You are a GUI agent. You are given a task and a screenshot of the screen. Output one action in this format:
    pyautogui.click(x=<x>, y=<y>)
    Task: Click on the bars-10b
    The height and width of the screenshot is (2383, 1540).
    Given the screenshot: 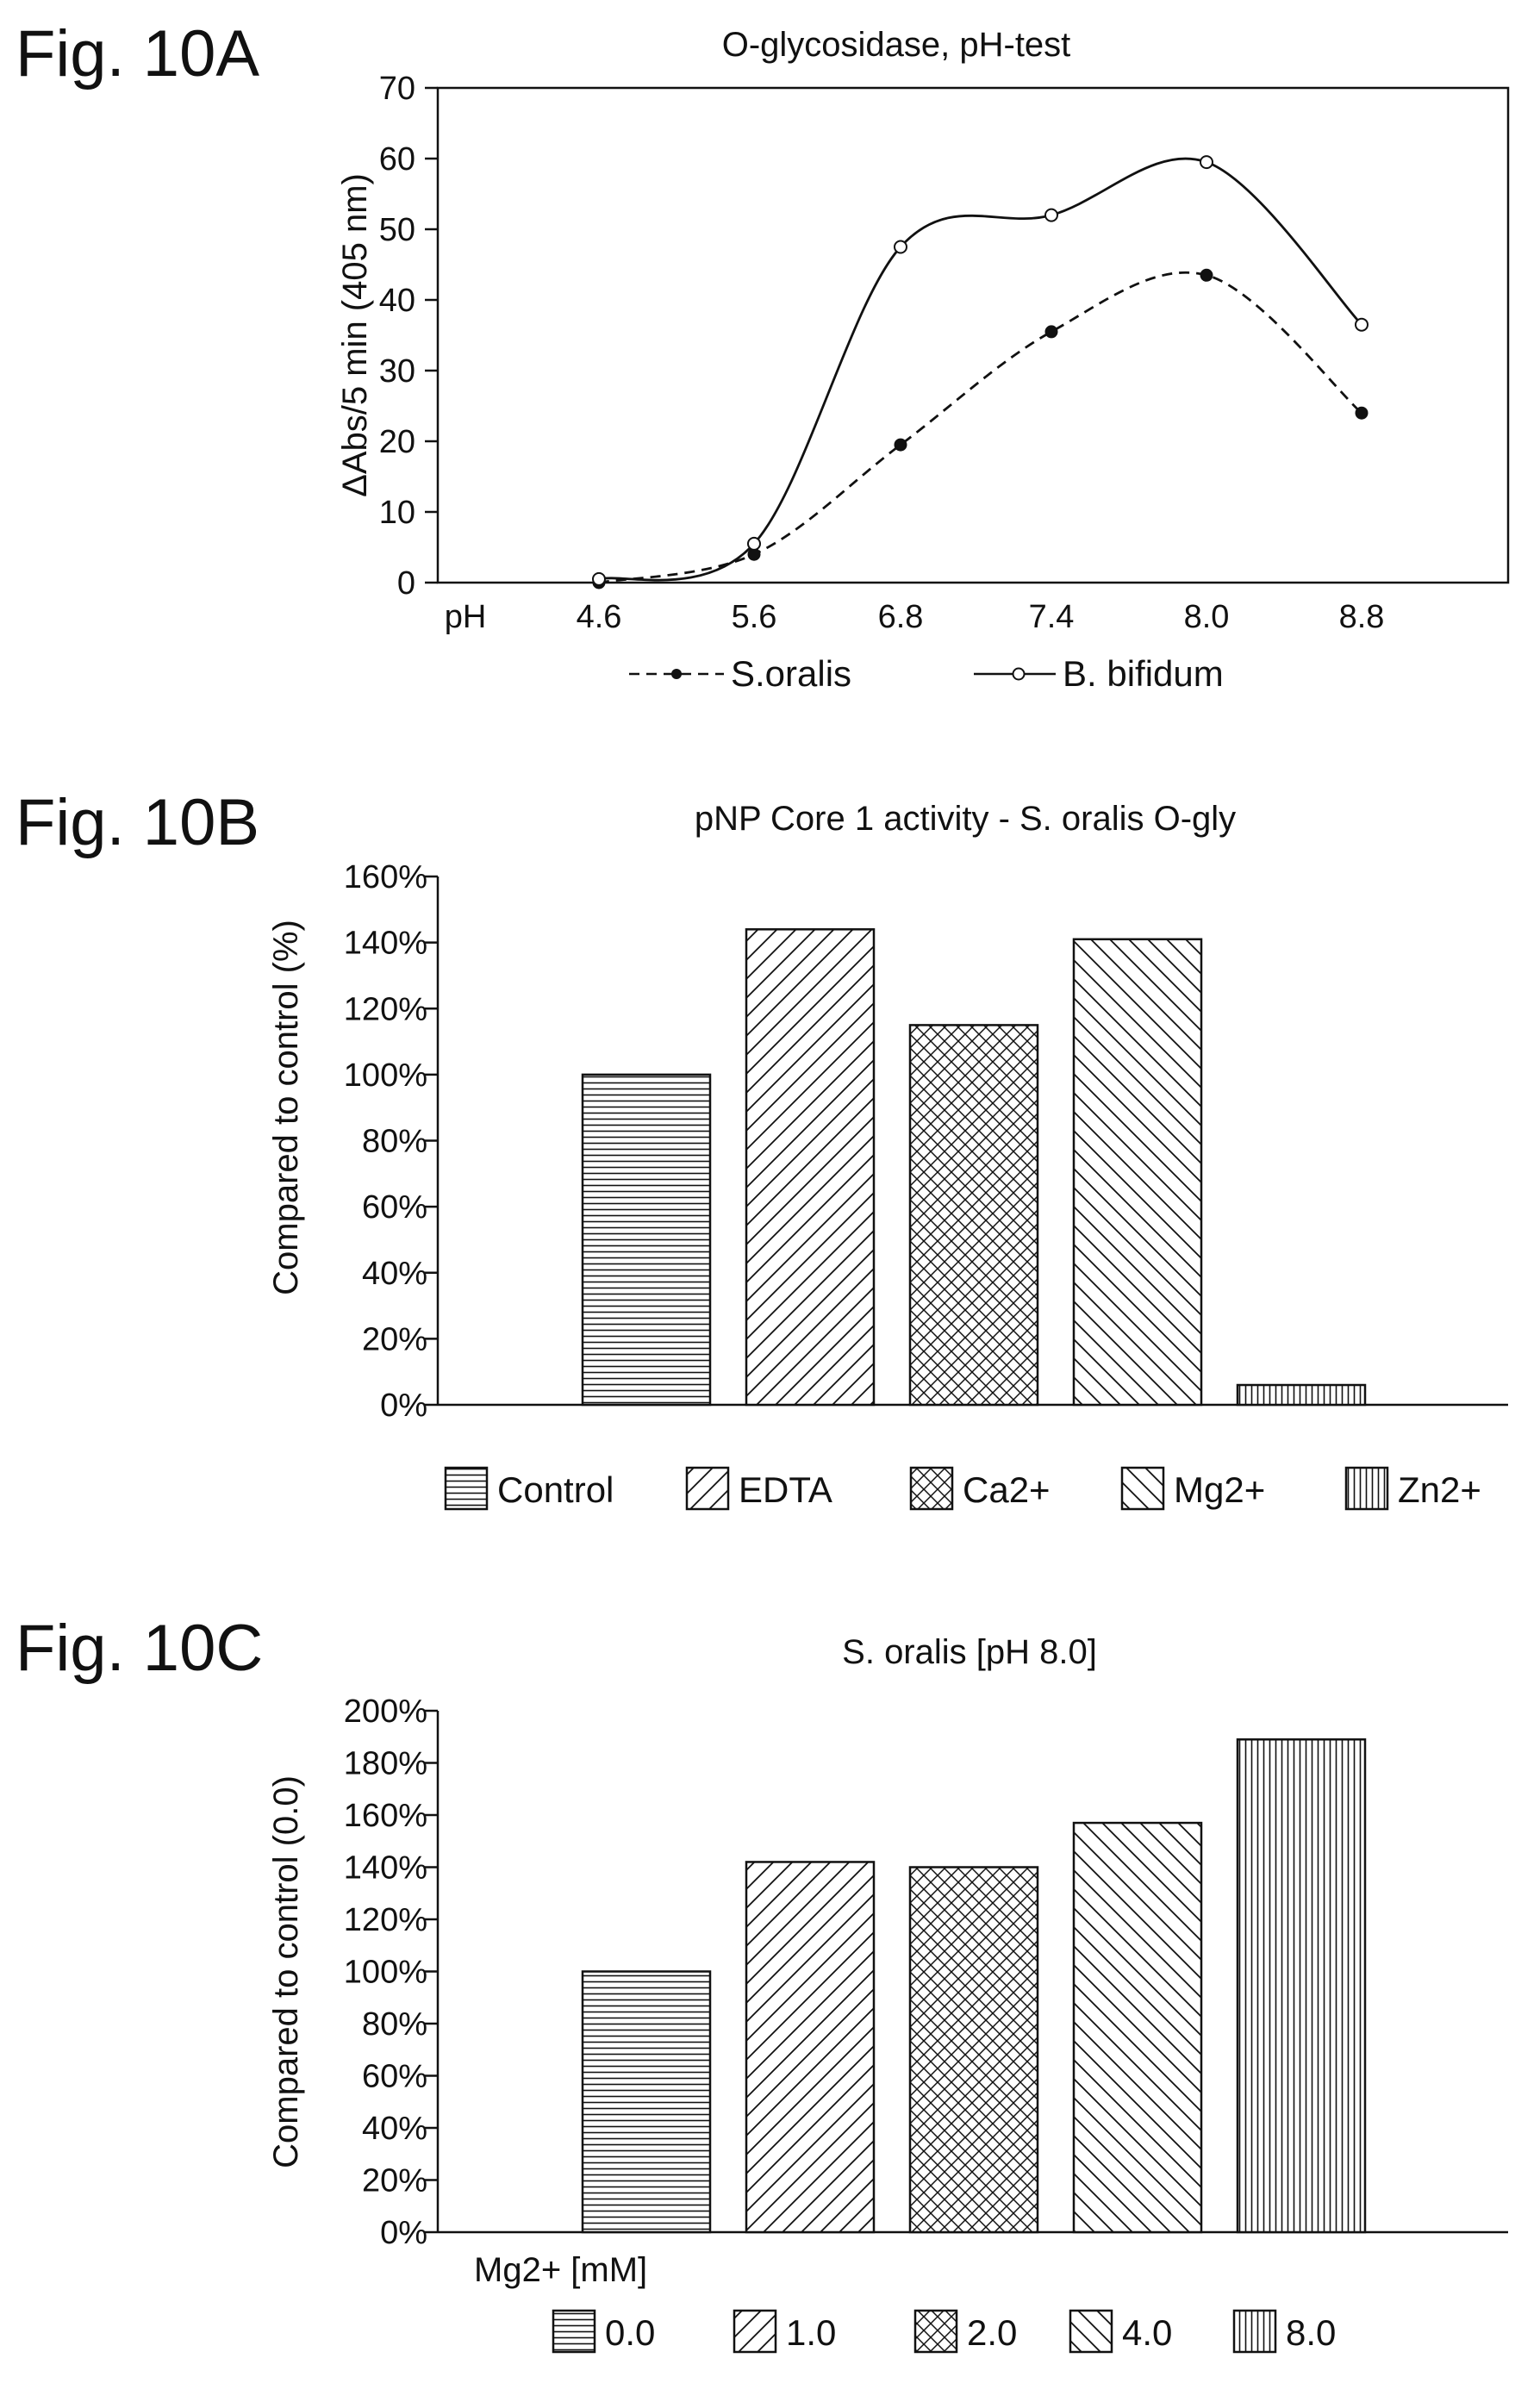 What is the action you would take?
    pyautogui.click(x=974, y=1167)
    